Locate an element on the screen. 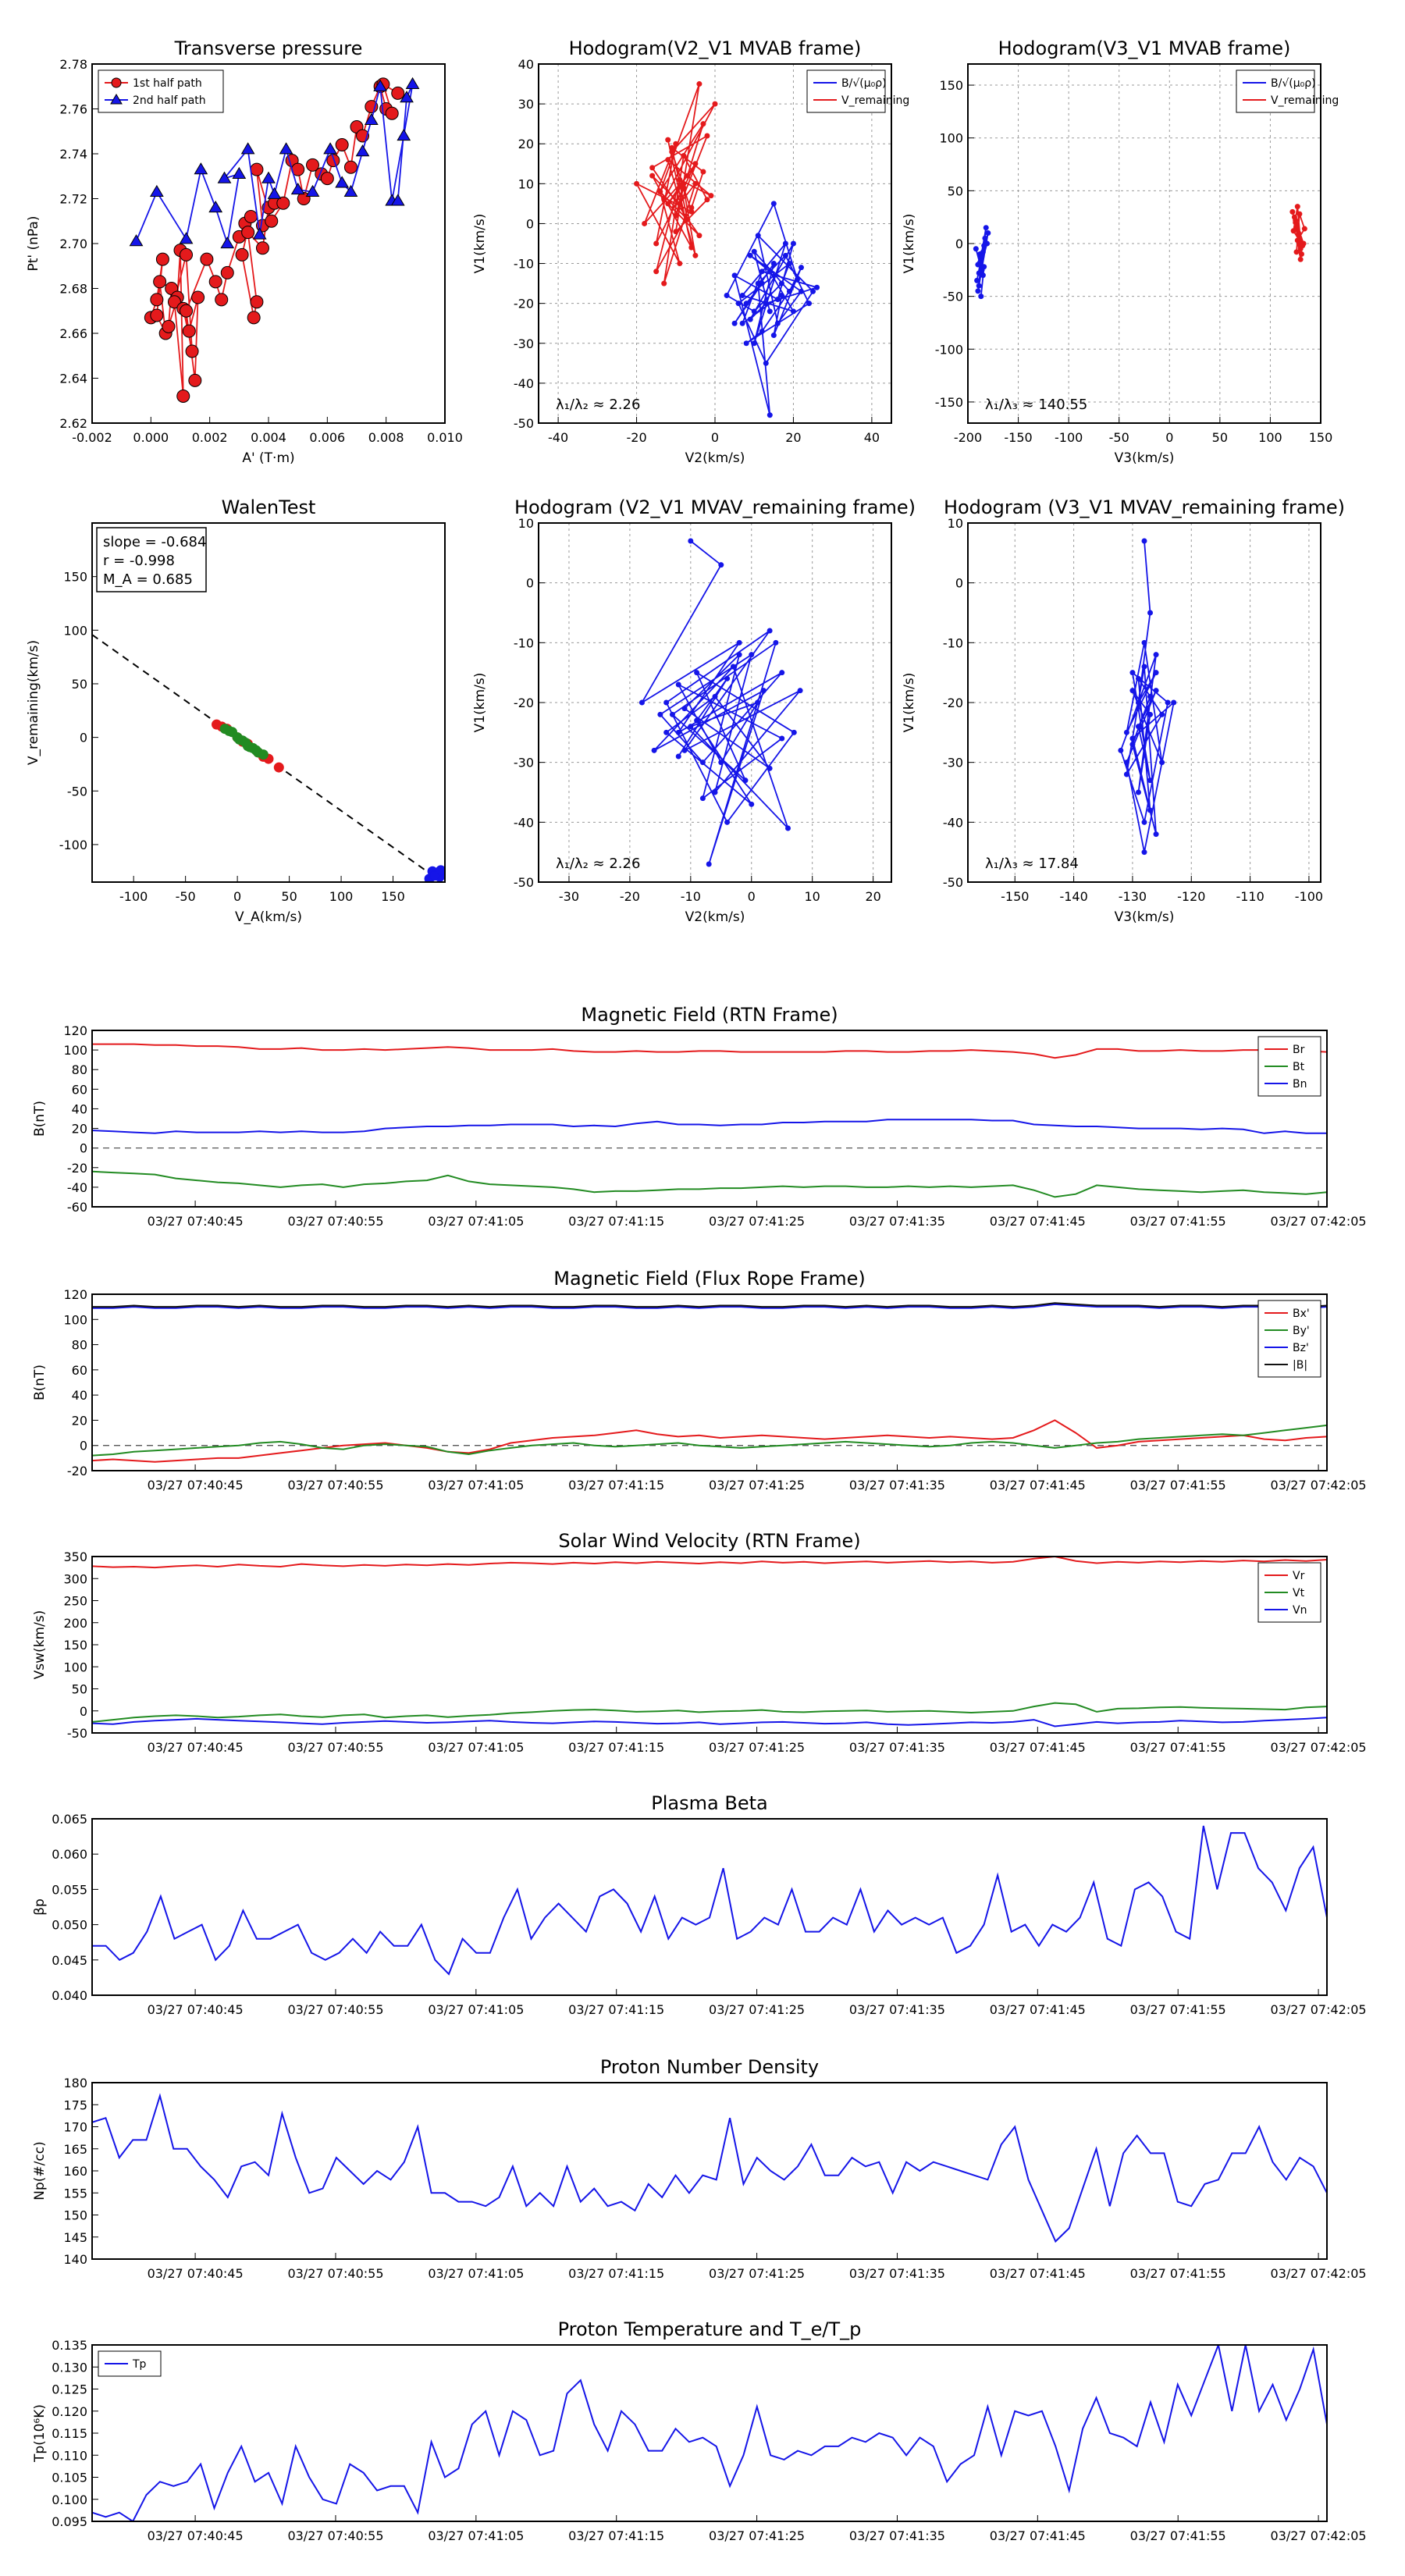  walen-test-xtick-label: 150 is located at coordinates (393, 896).